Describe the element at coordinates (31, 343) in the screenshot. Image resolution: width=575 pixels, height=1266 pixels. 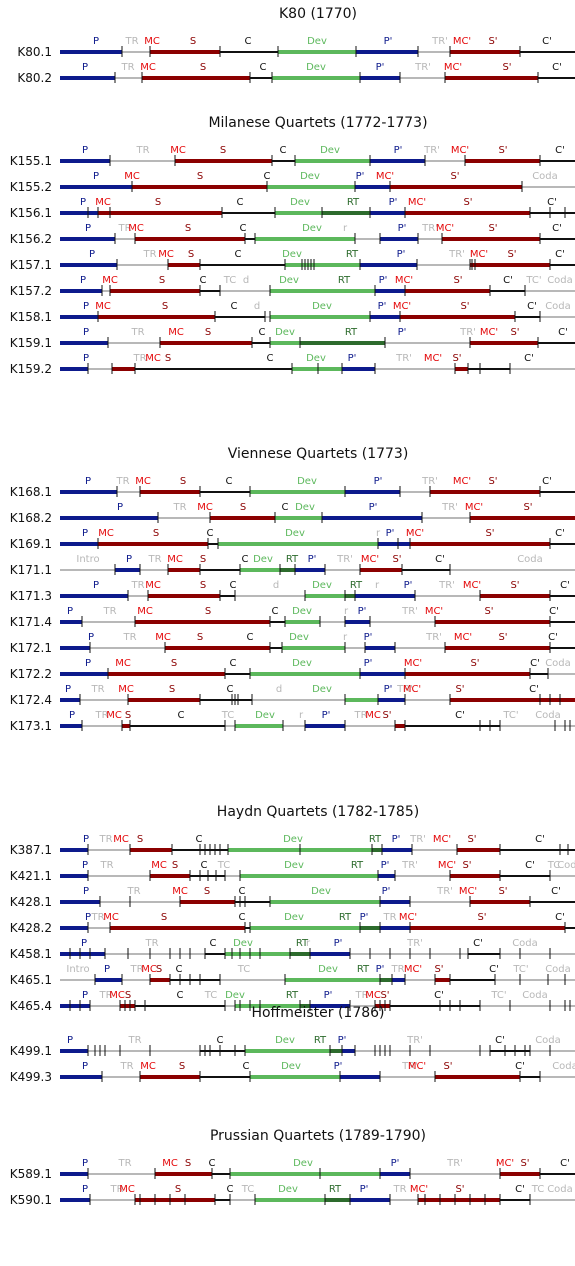
I see `row-label: K159.1` at that location.